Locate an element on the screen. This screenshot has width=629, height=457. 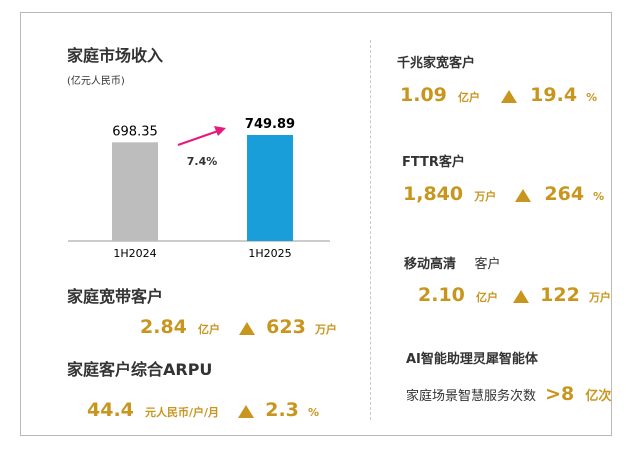
fttr-value-unit: 万户 is located at coordinates (485, 196).